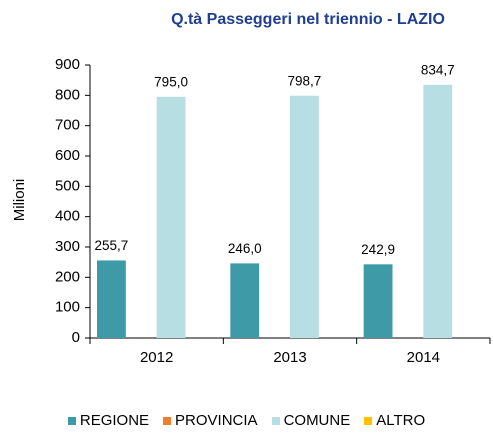  What do you see at coordinates (289, 357) in the screenshot?
I see `x-tick-label: 2013` at bounding box center [289, 357].